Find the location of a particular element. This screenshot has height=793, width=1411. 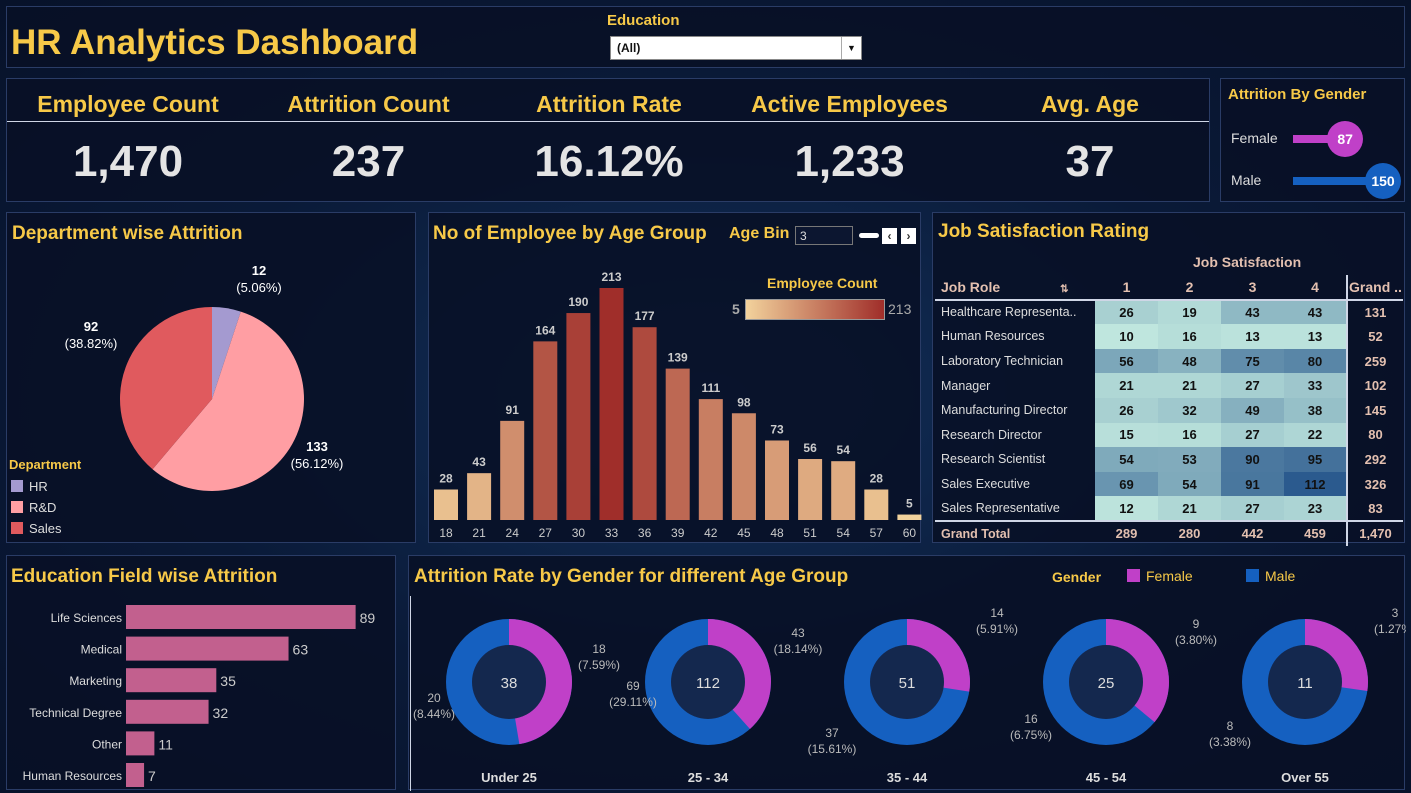

heatmap-cell: 112 is located at coordinates (1315, 484).